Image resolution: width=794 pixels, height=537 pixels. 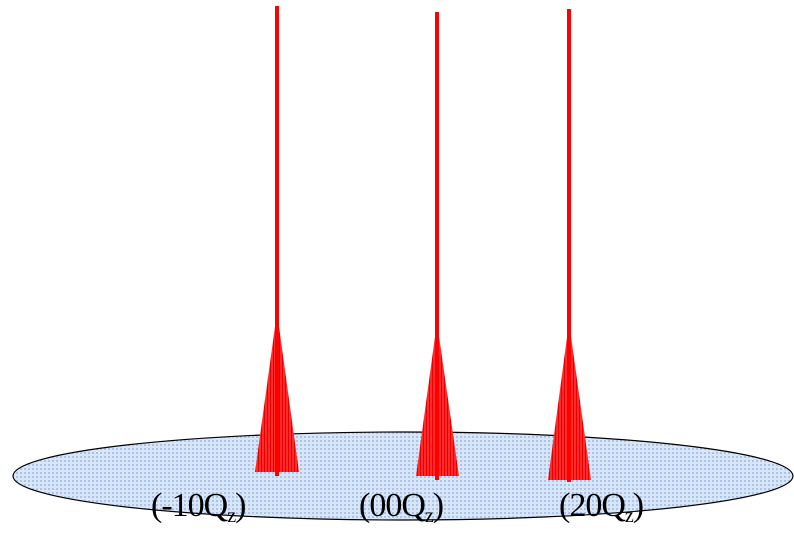 I want to click on rod-label-minus10: (-10Qz), so click(x=198, y=507).